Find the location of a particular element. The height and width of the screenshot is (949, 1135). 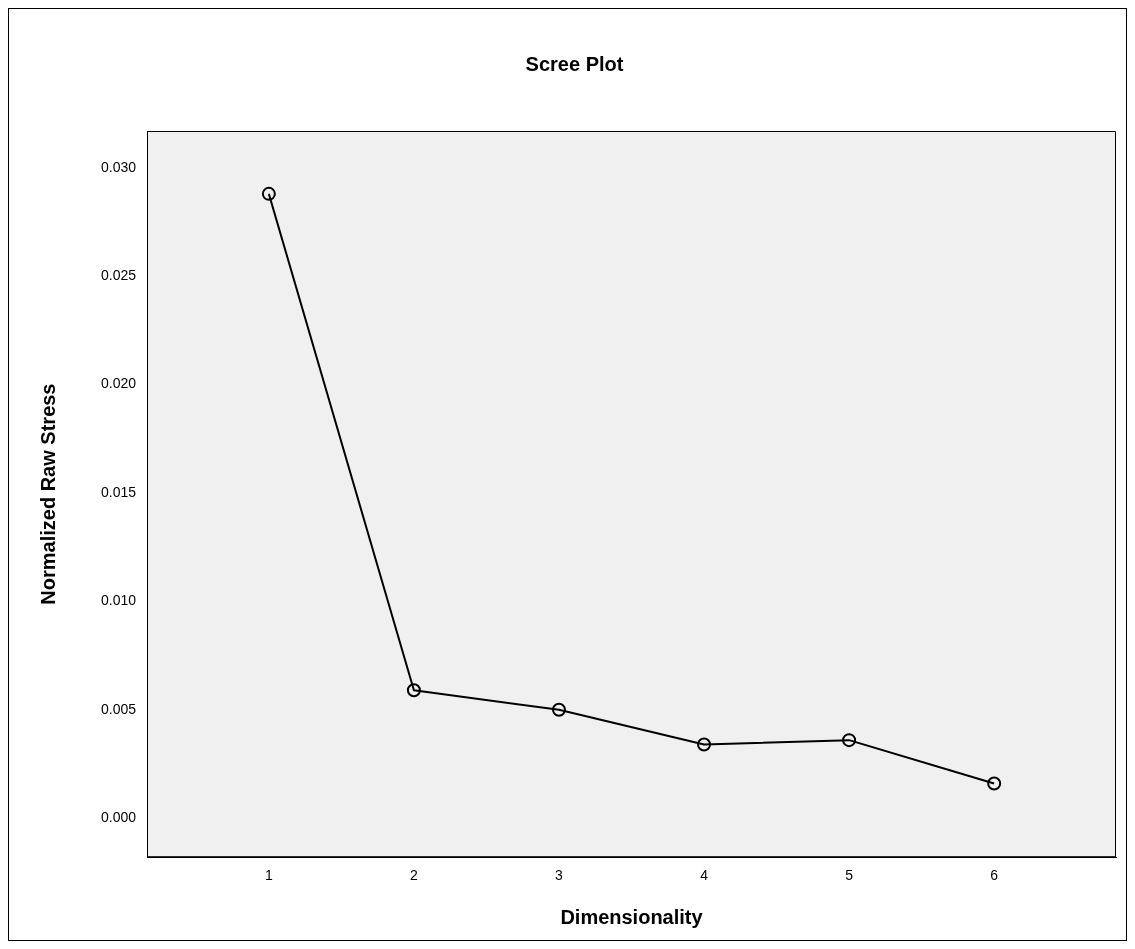

y-tick-label: 0.010 is located at coordinates (118, 600).